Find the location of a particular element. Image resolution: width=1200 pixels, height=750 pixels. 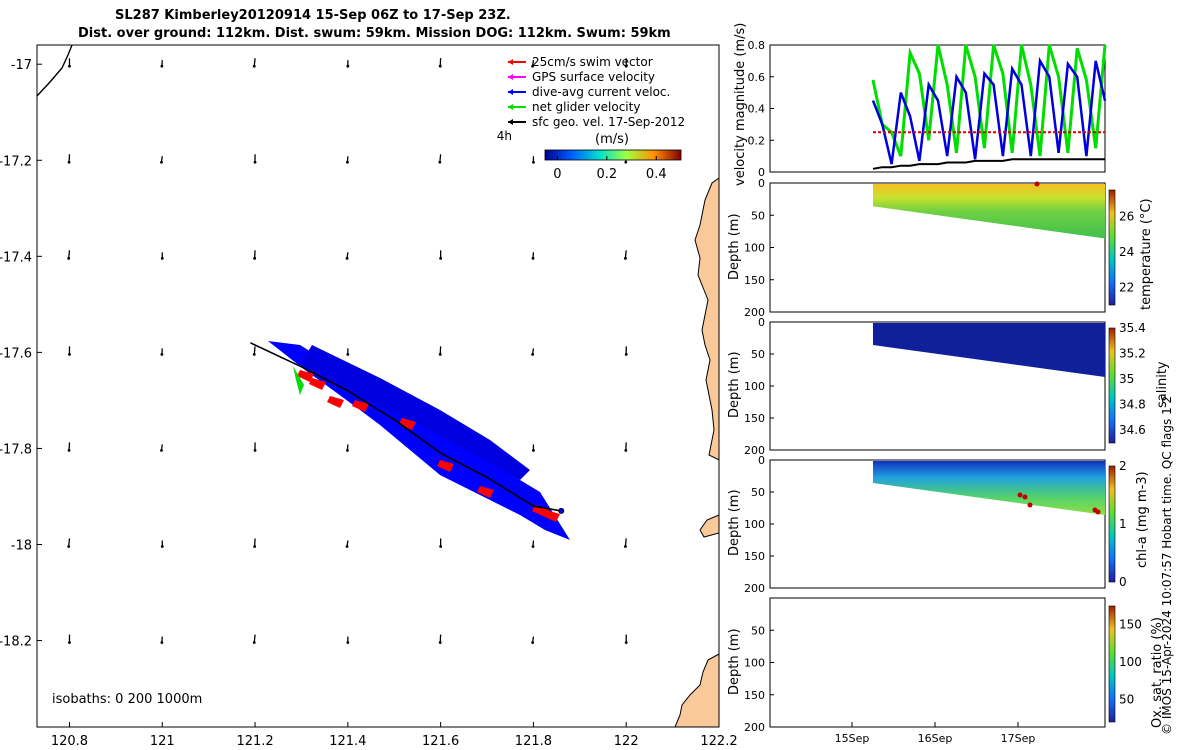

section-panel-frame is located at coordinates (937, 662).